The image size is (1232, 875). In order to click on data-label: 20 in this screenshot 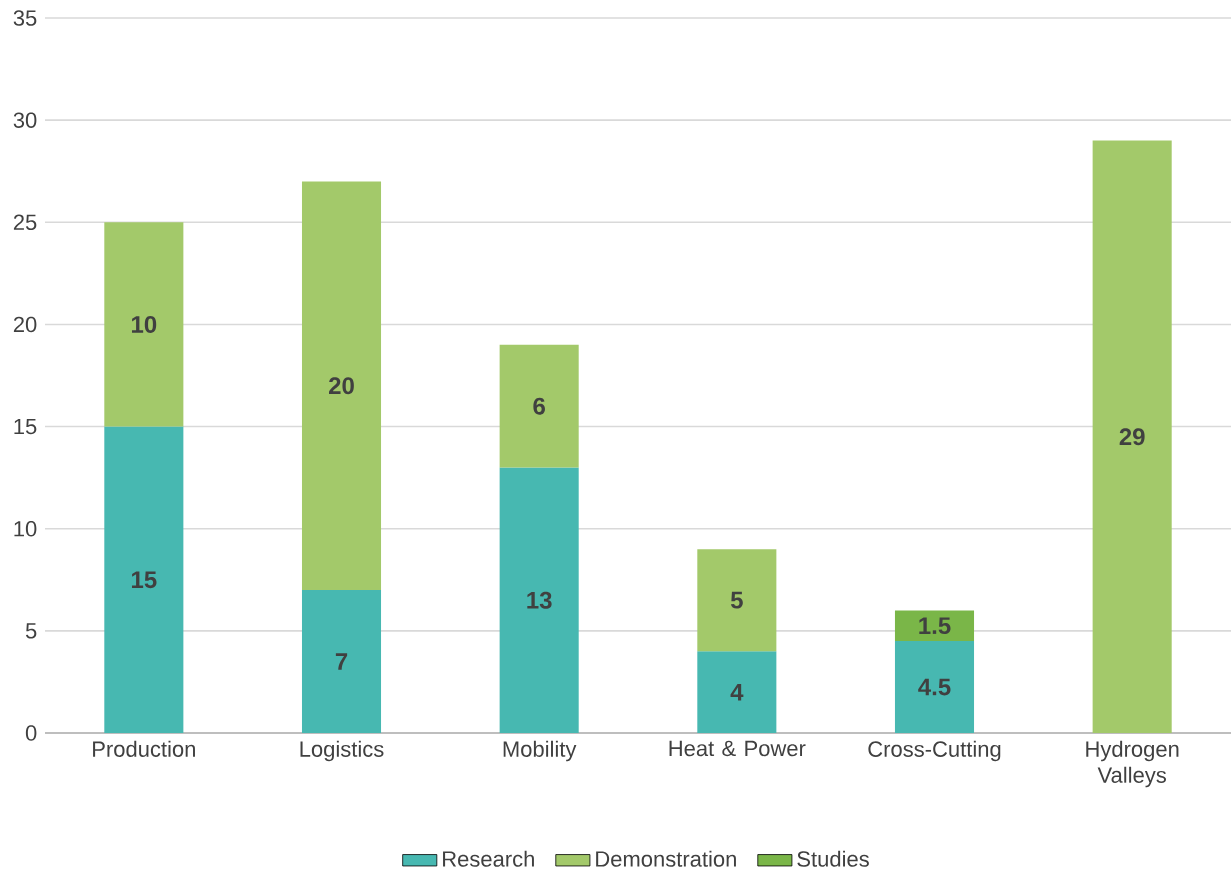, I will do `click(341, 386)`.